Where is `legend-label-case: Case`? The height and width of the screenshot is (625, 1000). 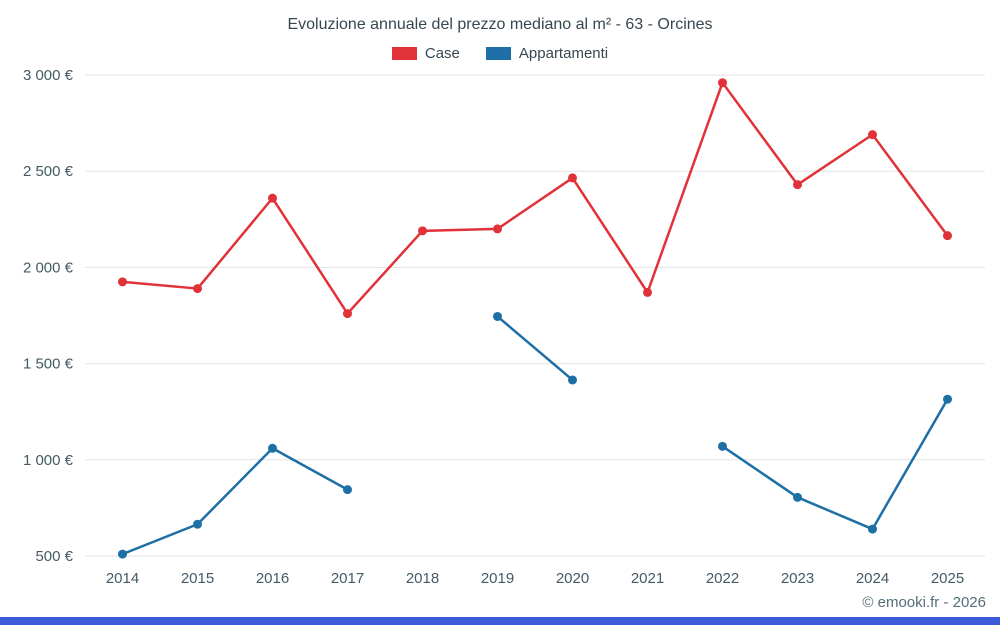 legend-label-case: Case is located at coordinates (442, 53).